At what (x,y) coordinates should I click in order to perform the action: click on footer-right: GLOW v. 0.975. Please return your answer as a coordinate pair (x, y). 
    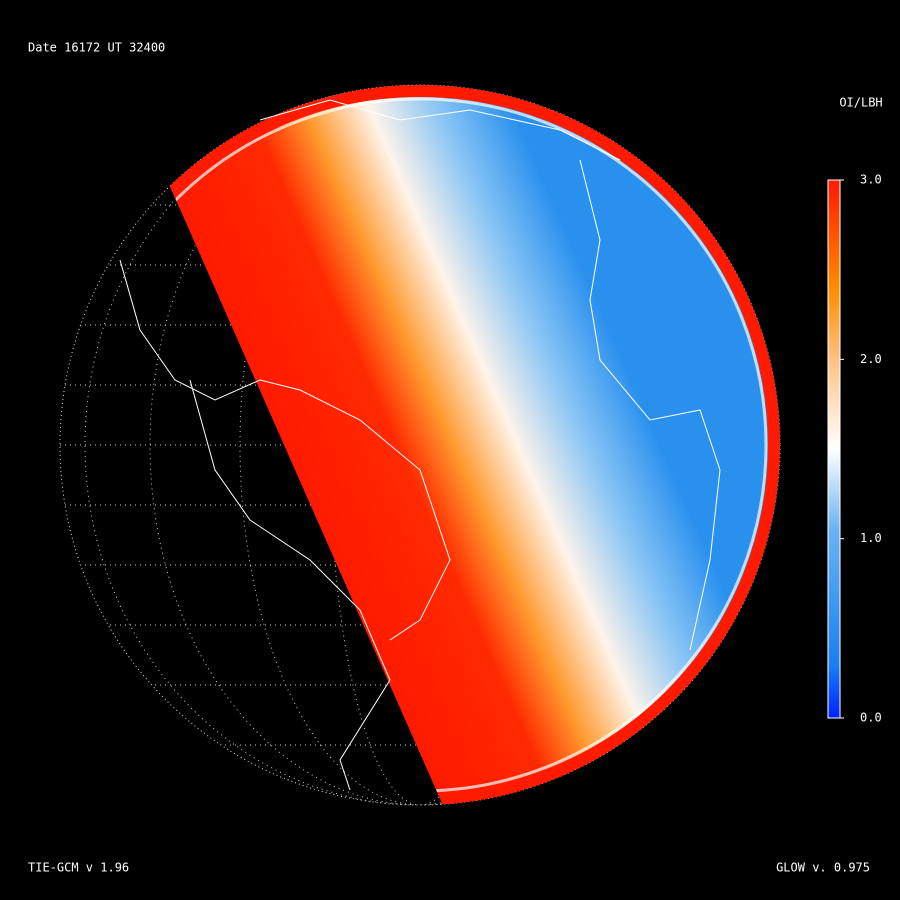
    Looking at the image, I should click on (823, 868).